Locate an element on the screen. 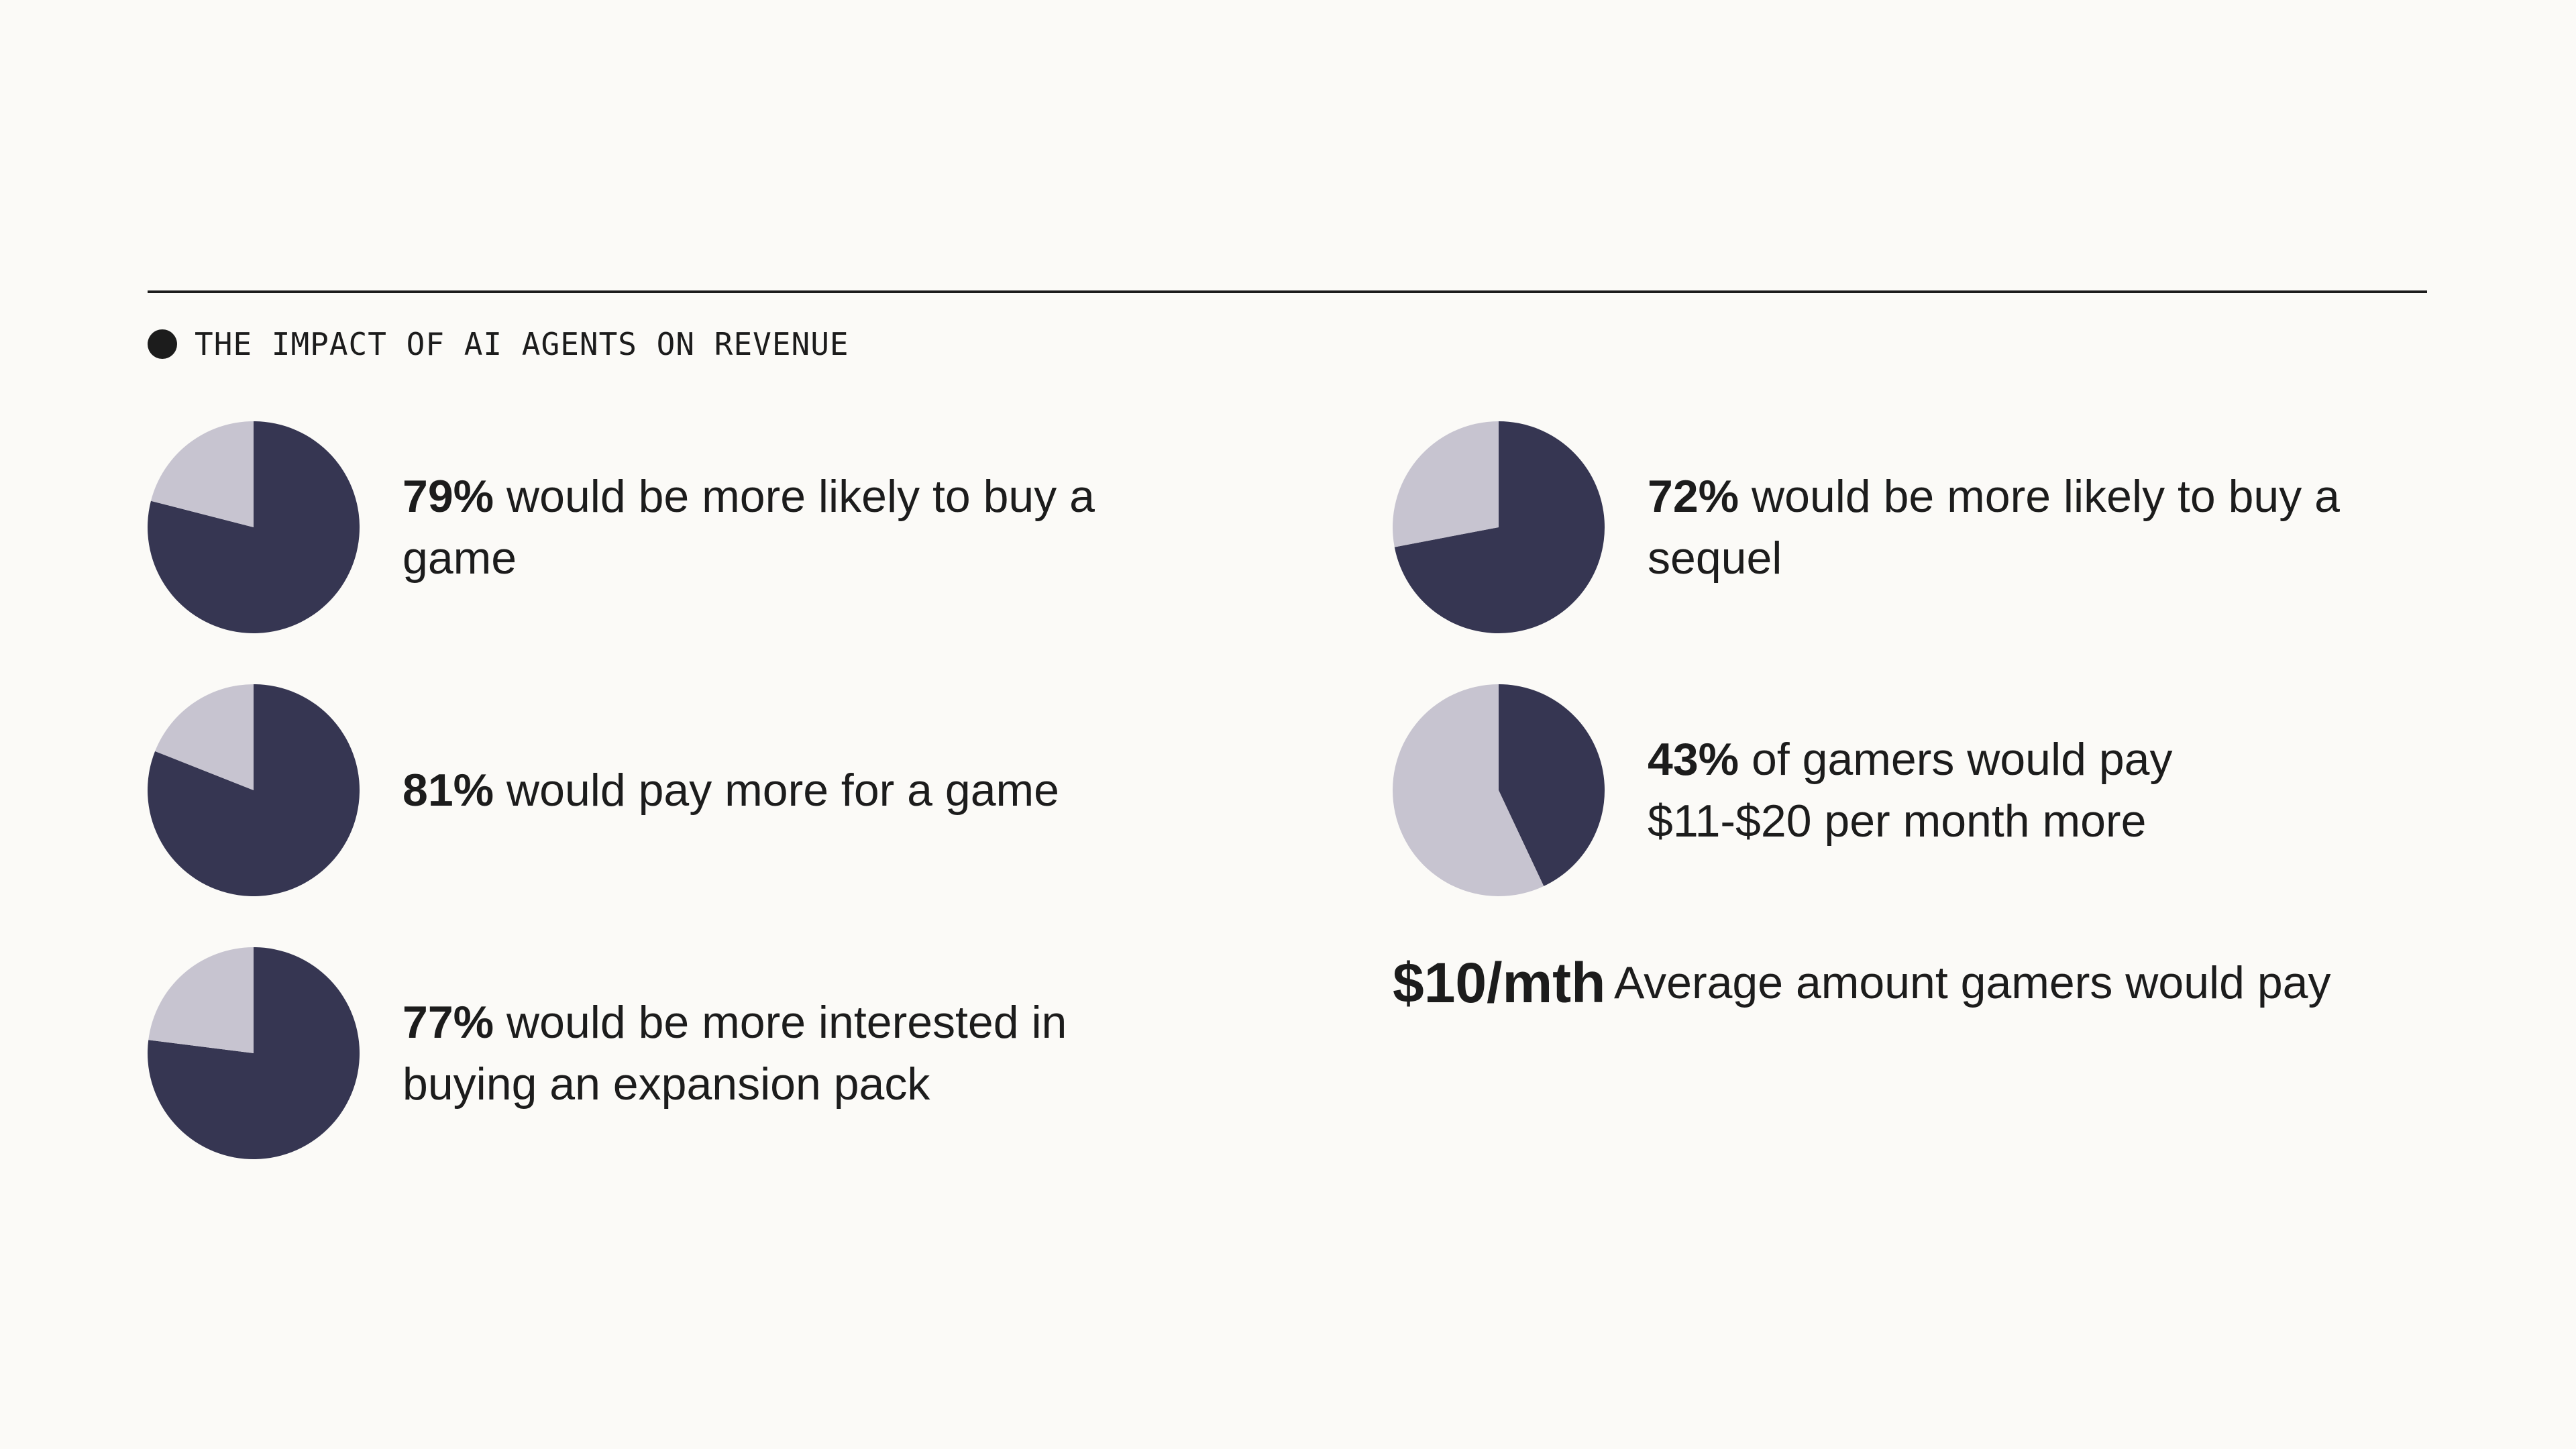  stat-item-buy-game: 79% would be more likely to buy a game is located at coordinates (627, 527).